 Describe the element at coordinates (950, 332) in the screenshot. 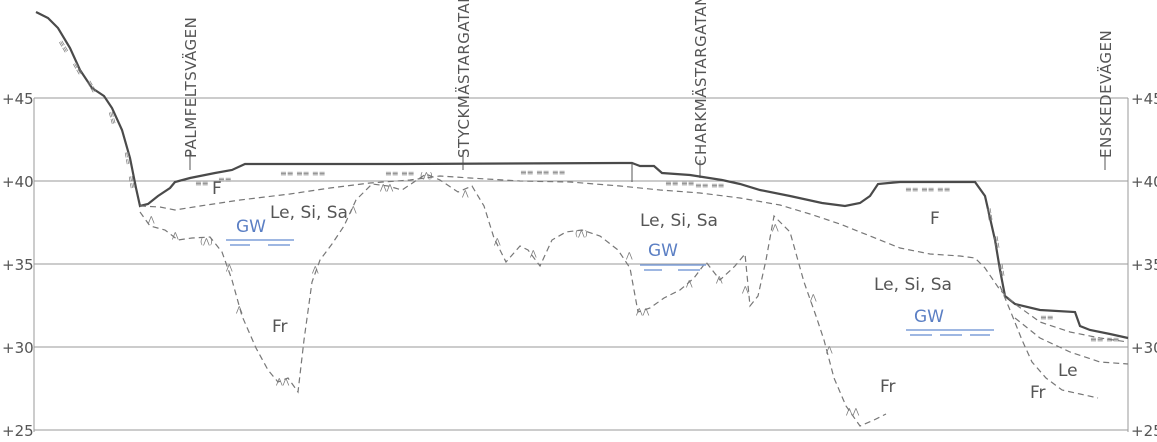

I see `groundwater-marker-right` at that location.